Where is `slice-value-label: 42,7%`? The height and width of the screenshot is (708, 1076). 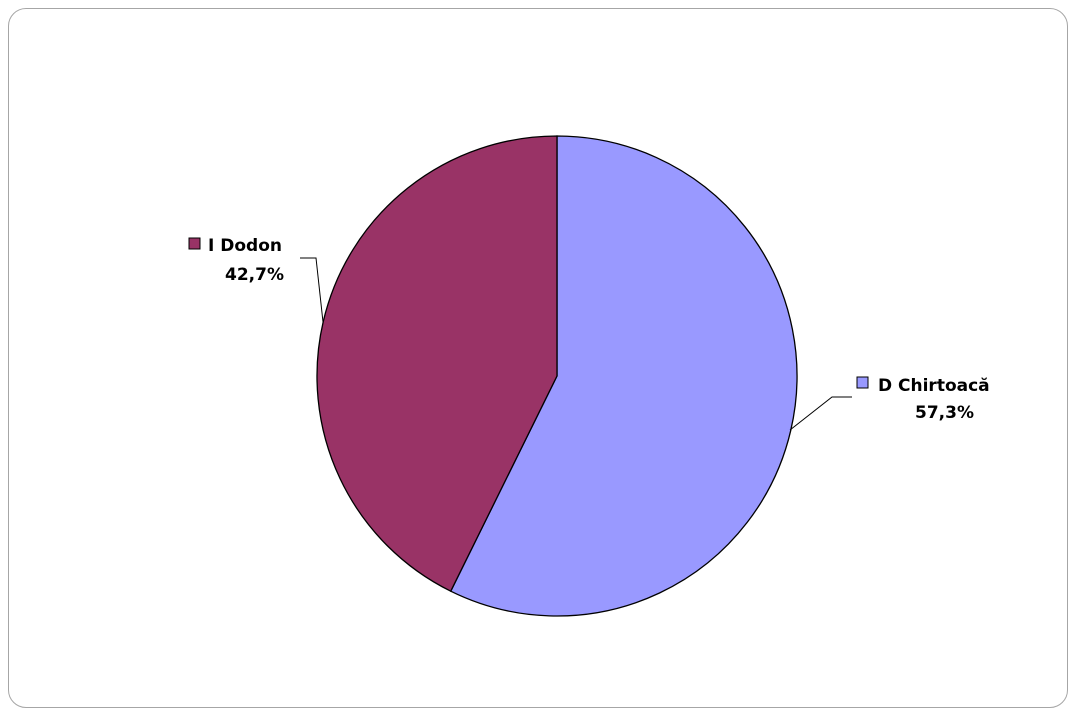
slice-value-label: 42,7% is located at coordinates (254, 275).